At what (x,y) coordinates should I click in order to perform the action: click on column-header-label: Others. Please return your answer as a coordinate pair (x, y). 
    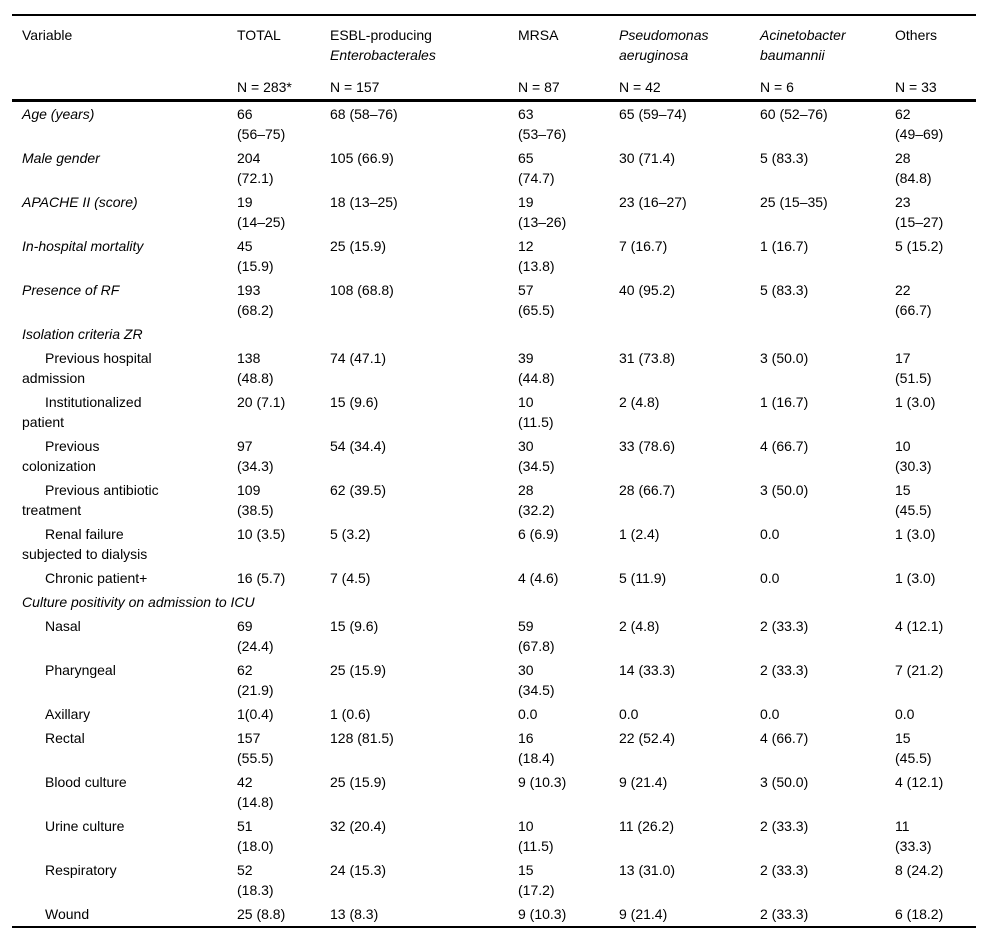
    Looking at the image, I should click on (916, 35).